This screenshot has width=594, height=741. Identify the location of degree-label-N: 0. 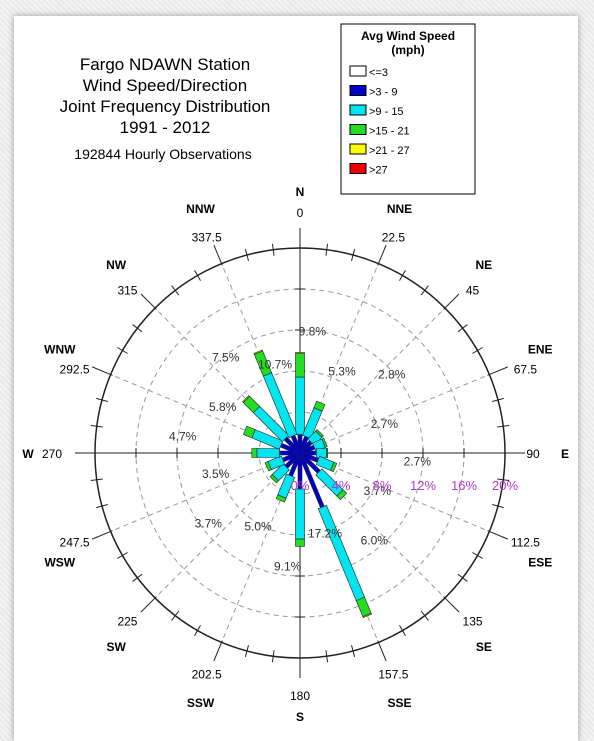
(300, 213).